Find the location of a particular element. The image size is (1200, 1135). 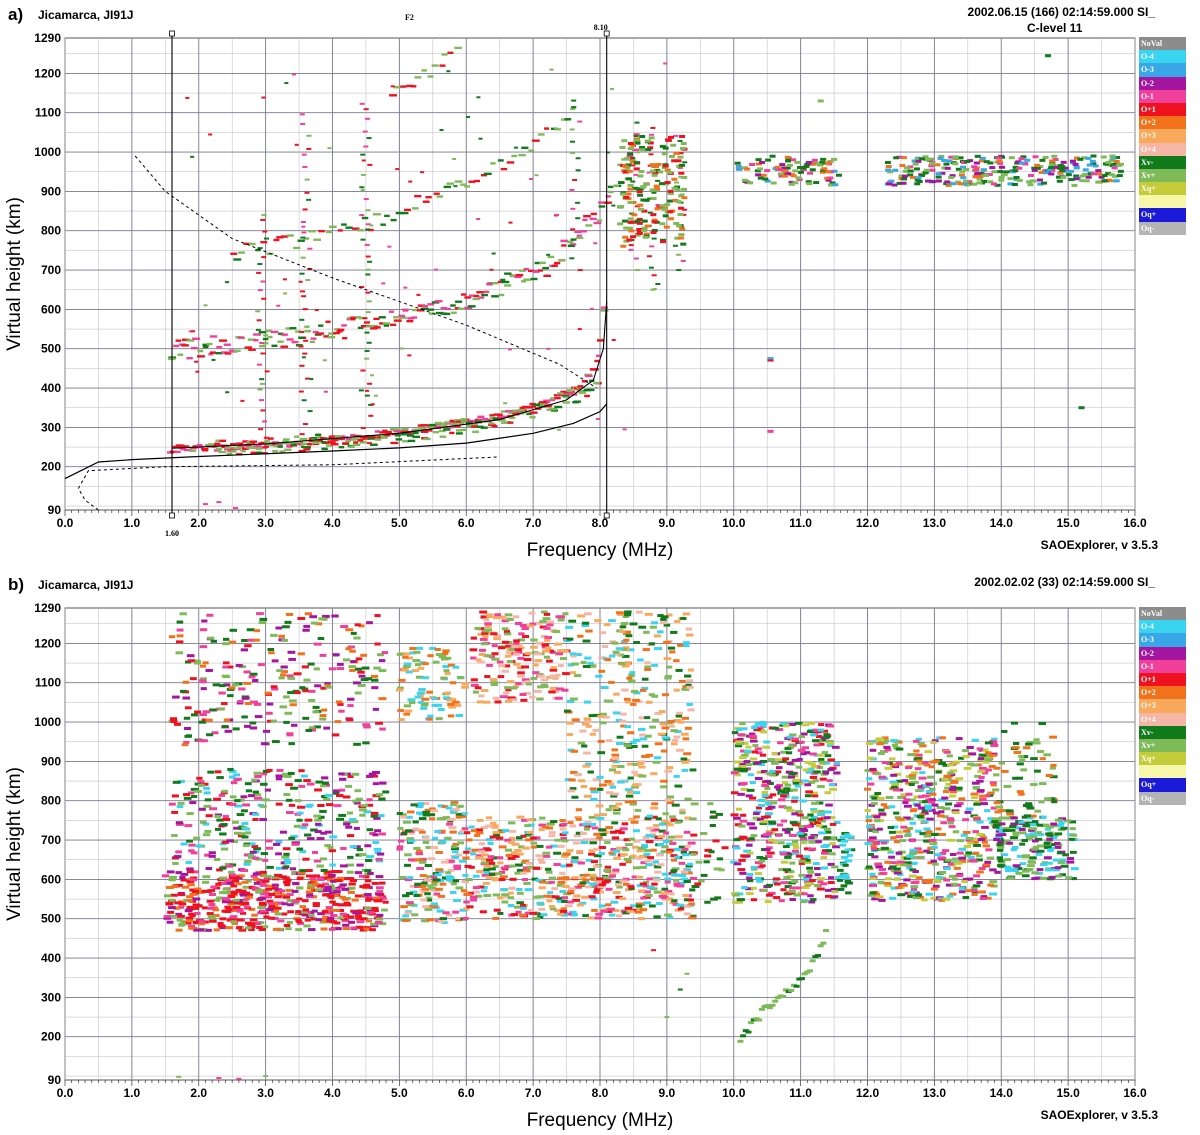

x-tick-label: 10.0 is located at coordinates (734, 523).